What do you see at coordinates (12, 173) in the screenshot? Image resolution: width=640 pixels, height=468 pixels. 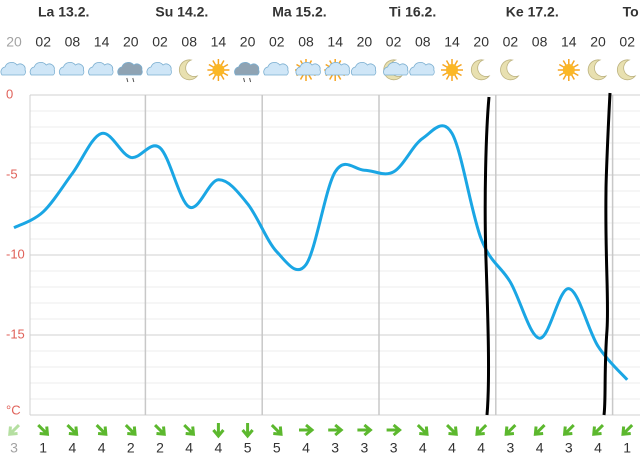 I see `y-tick-label: -5` at bounding box center [12, 173].